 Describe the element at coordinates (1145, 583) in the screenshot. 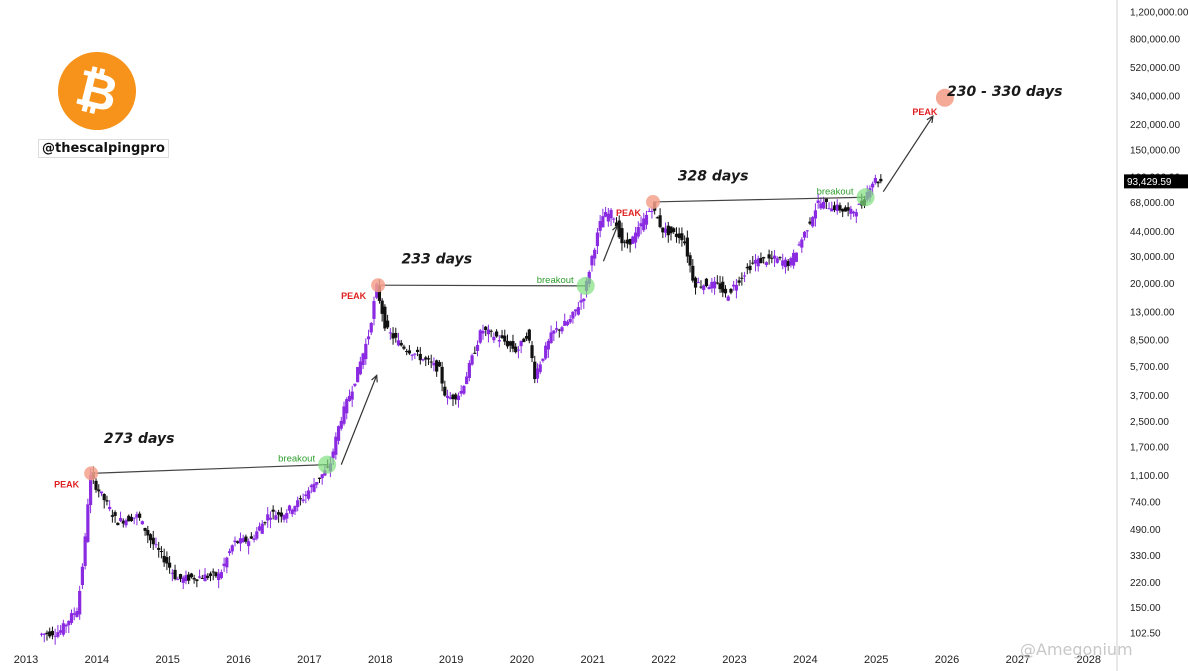

I see `y-tick-label: 220.00` at that location.